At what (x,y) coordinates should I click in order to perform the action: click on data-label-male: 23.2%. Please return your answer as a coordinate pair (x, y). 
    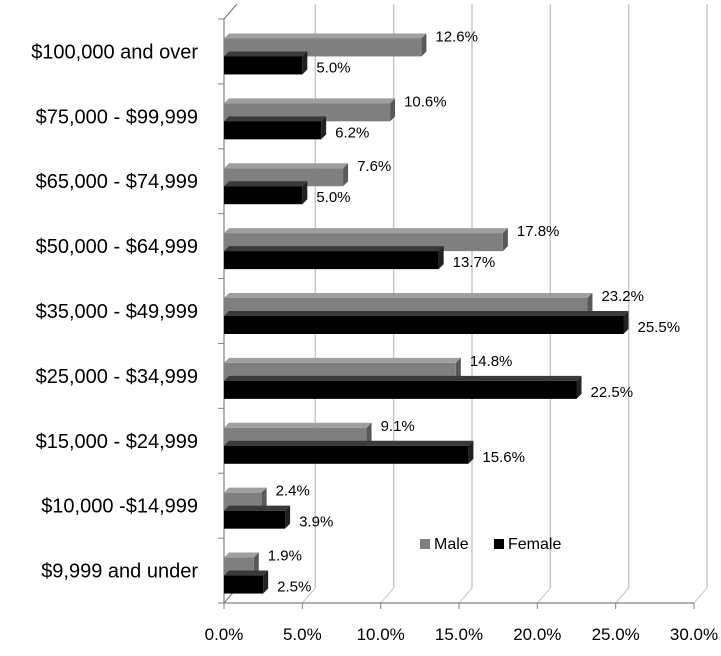
    Looking at the image, I should click on (622, 296).